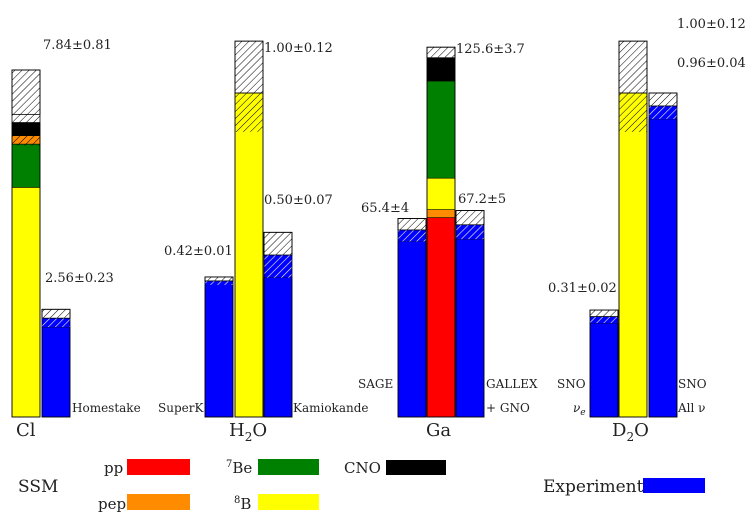 The height and width of the screenshot is (529, 747). What do you see at coordinates (278, 266) in the screenshot?
I see `uncertainty-lower-hatch-kamiokande` at bounding box center [278, 266].